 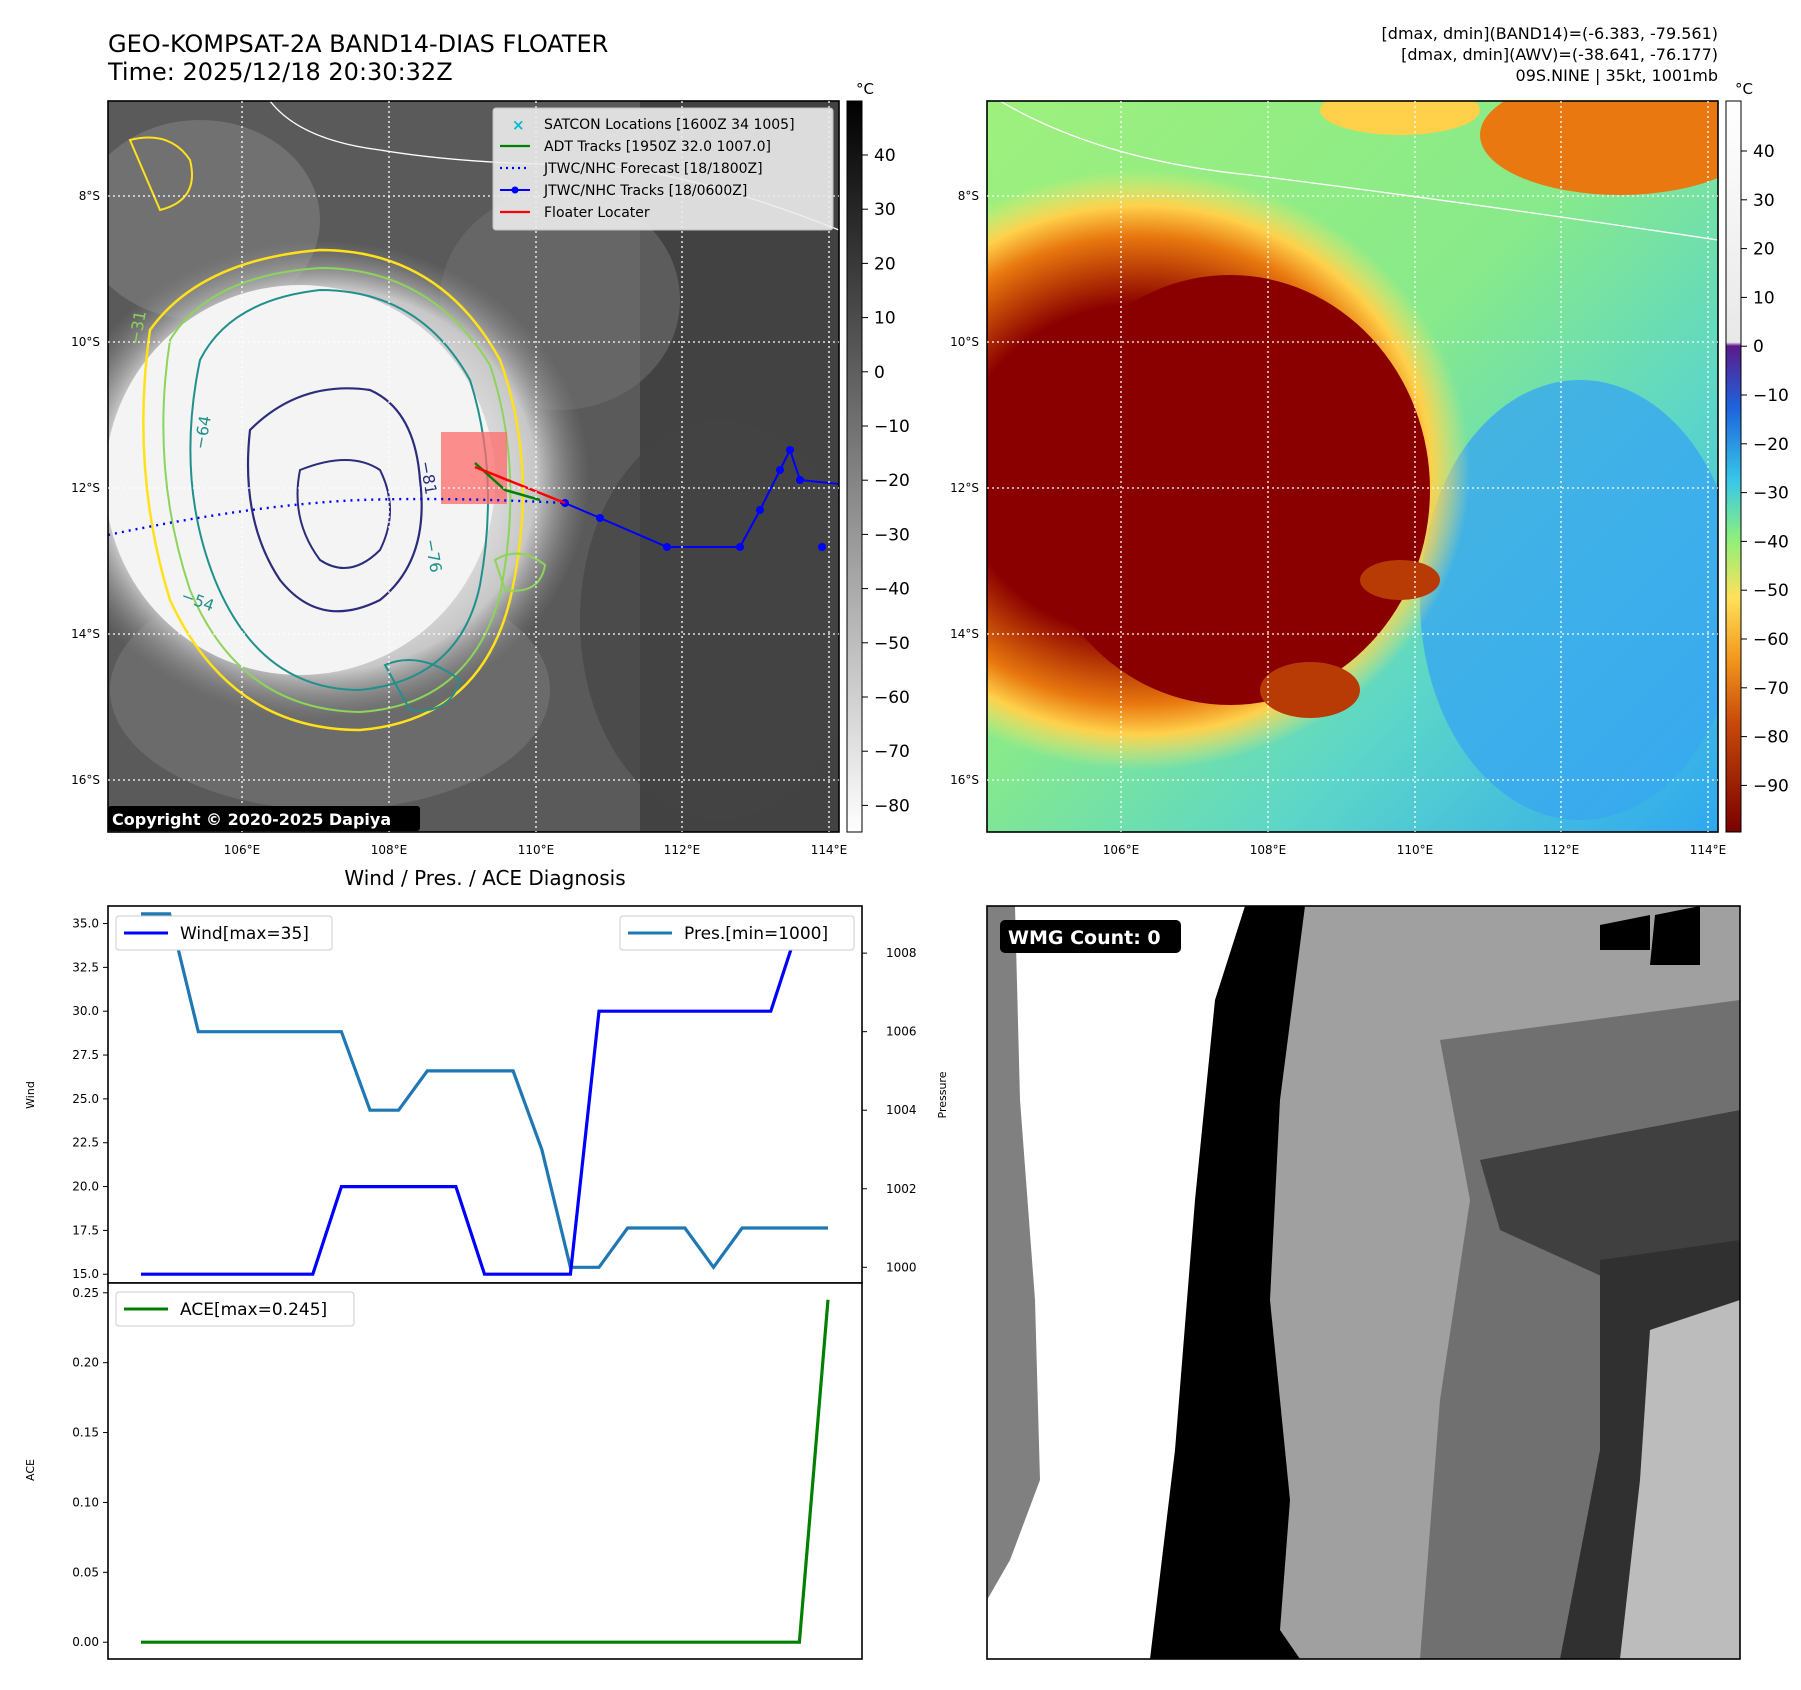 I want to click on figure-time: Time: 2025/12/18 20:30:32Z, so click(x=280, y=72).